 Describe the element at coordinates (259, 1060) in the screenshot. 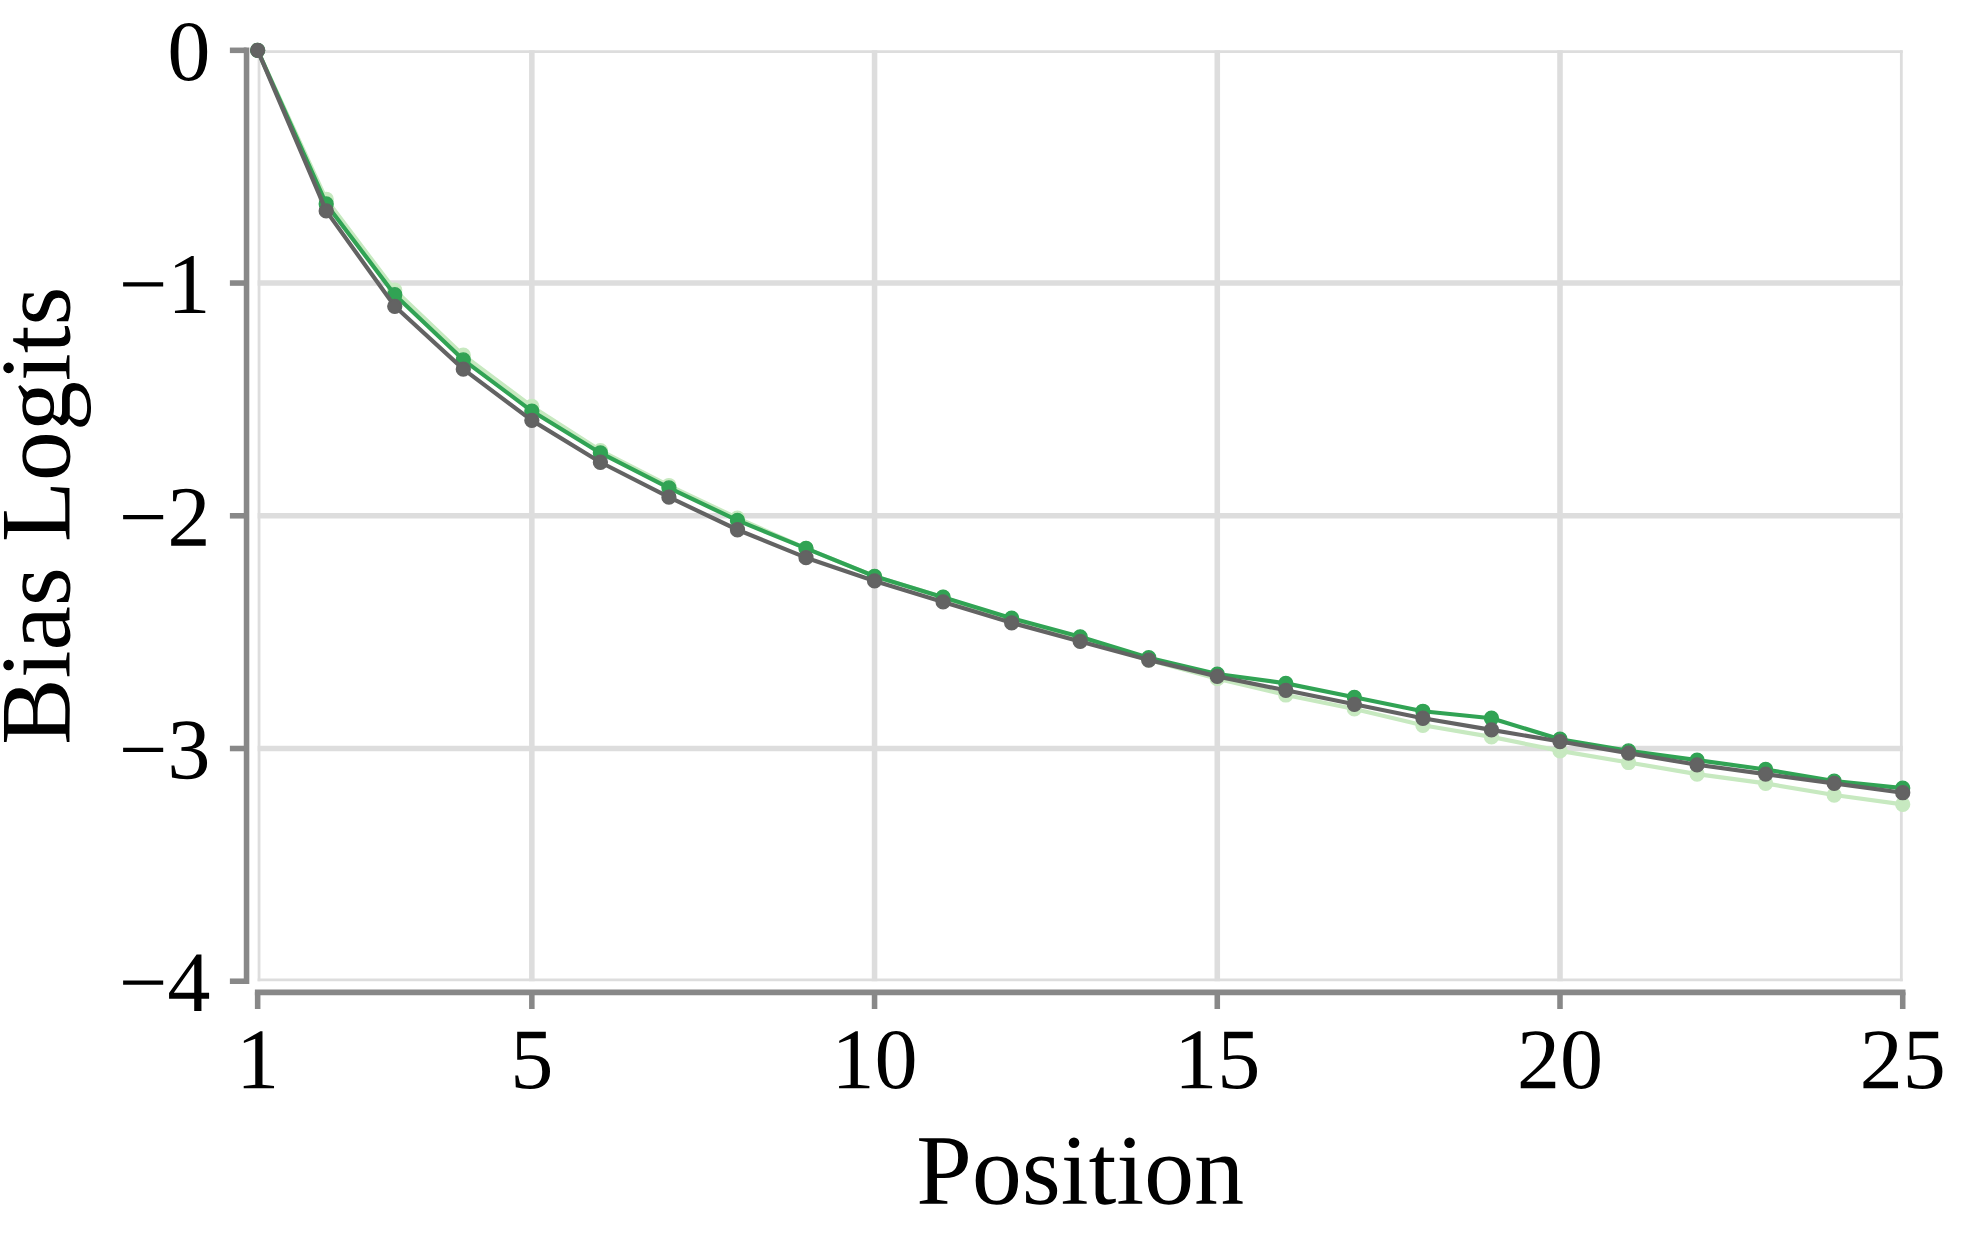

I see `x-tick-label: 1` at that location.